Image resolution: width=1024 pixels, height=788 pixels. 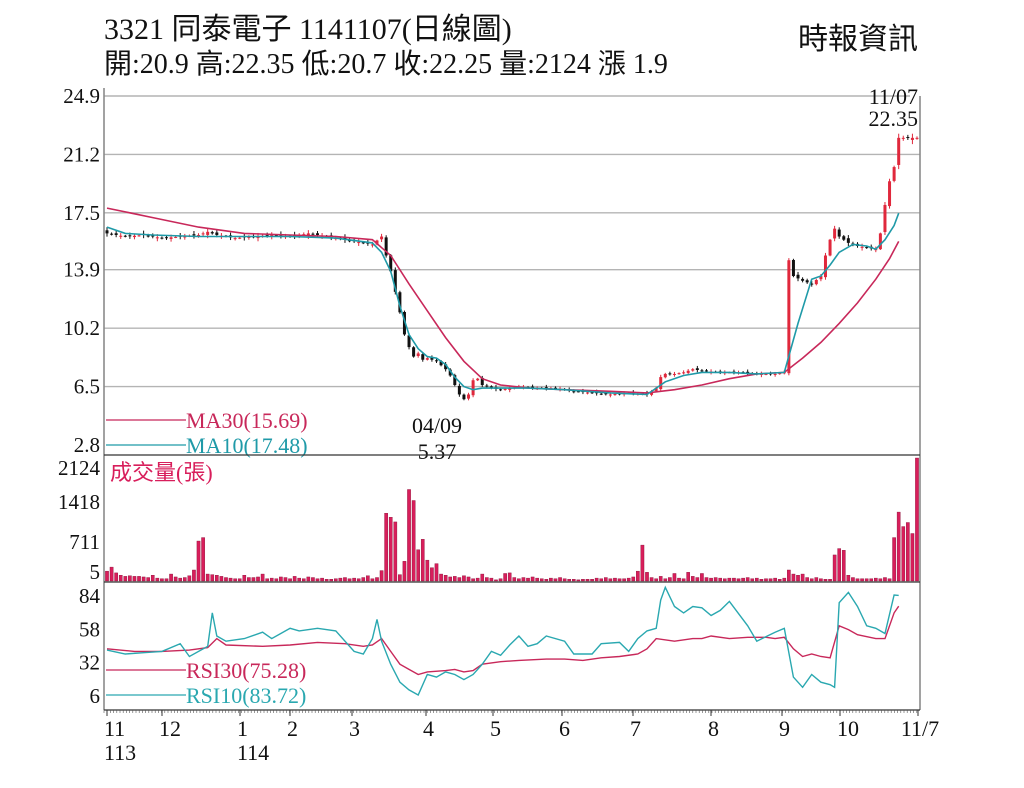 What do you see at coordinates (81, 328) in the screenshot?
I see `price-tick-label: 10.2` at bounding box center [81, 328].